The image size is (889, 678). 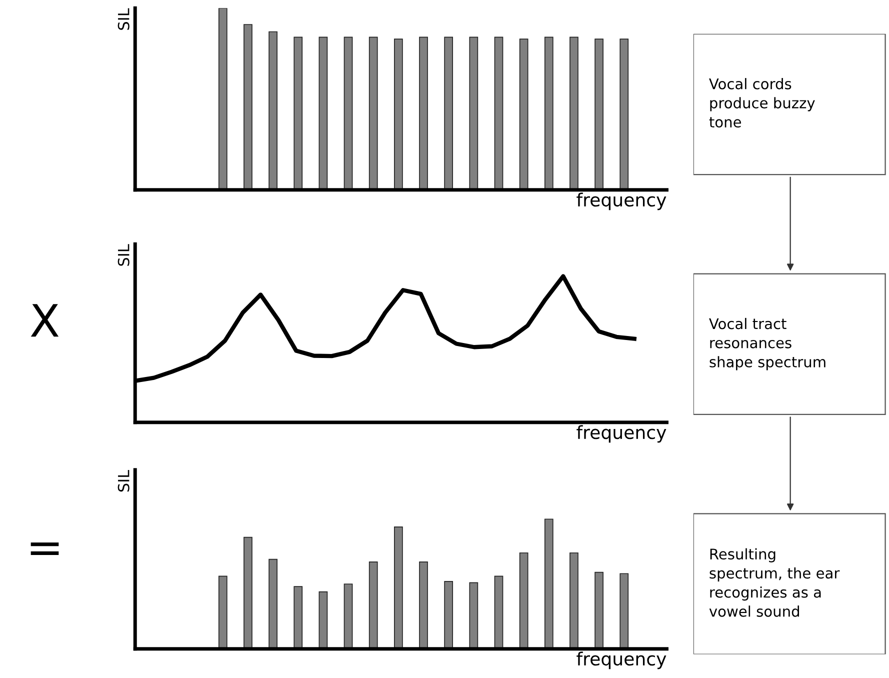 I want to click on text: Vocal cords produce buzzy tone, so click(x=762, y=103).